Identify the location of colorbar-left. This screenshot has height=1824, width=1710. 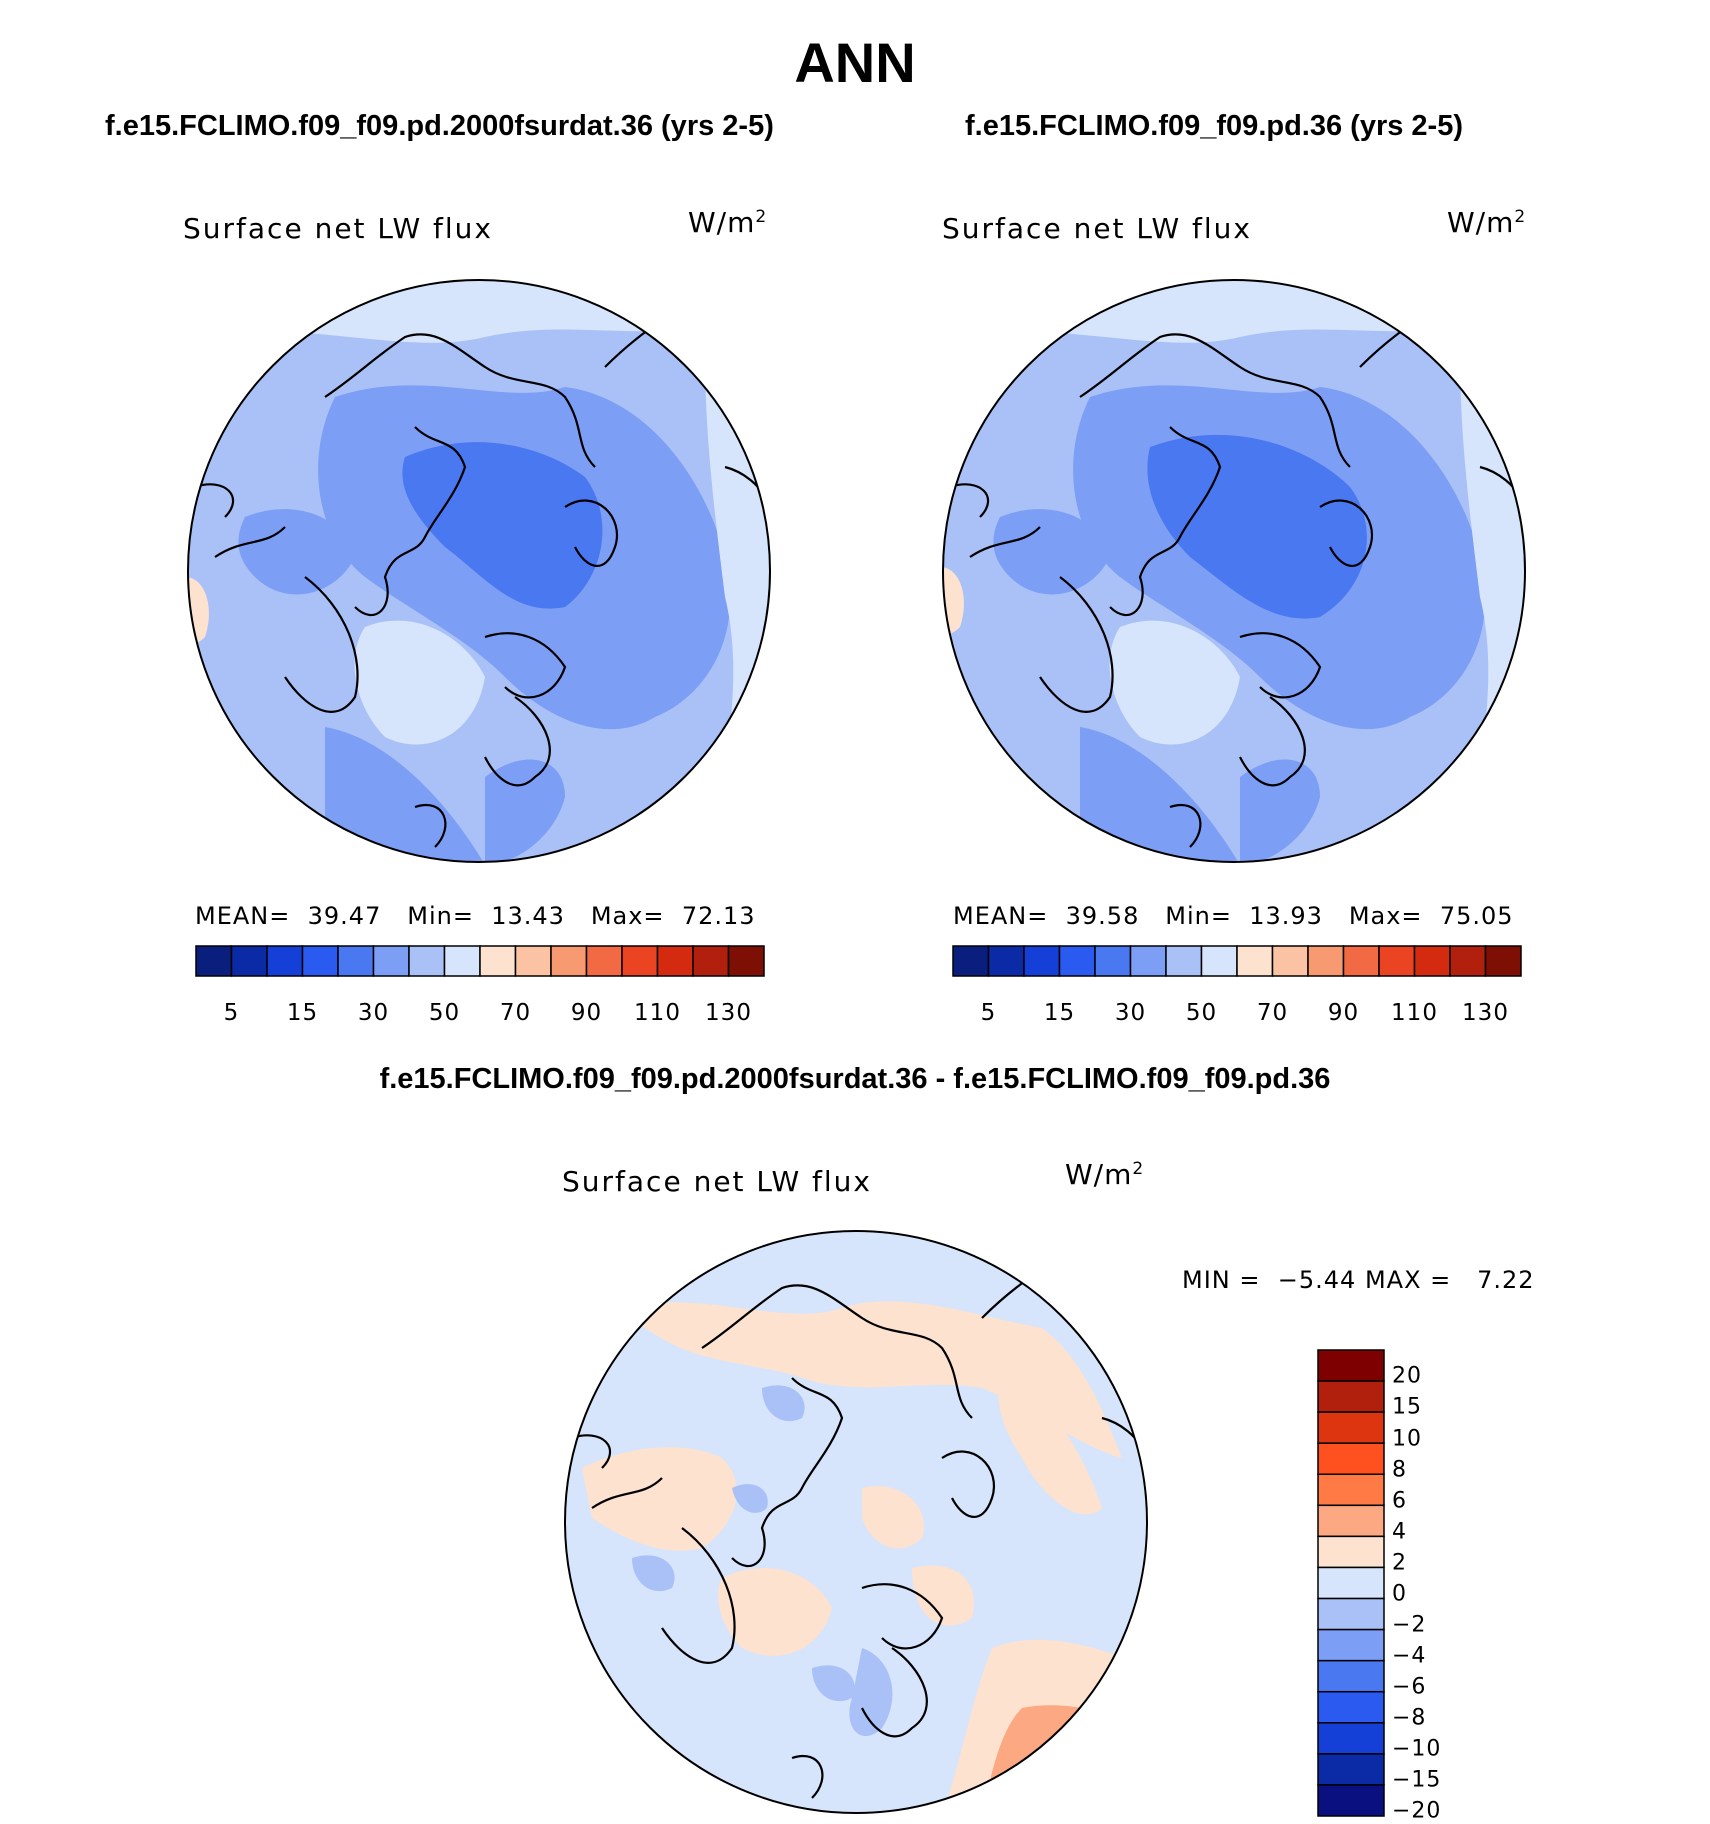
(480, 961).